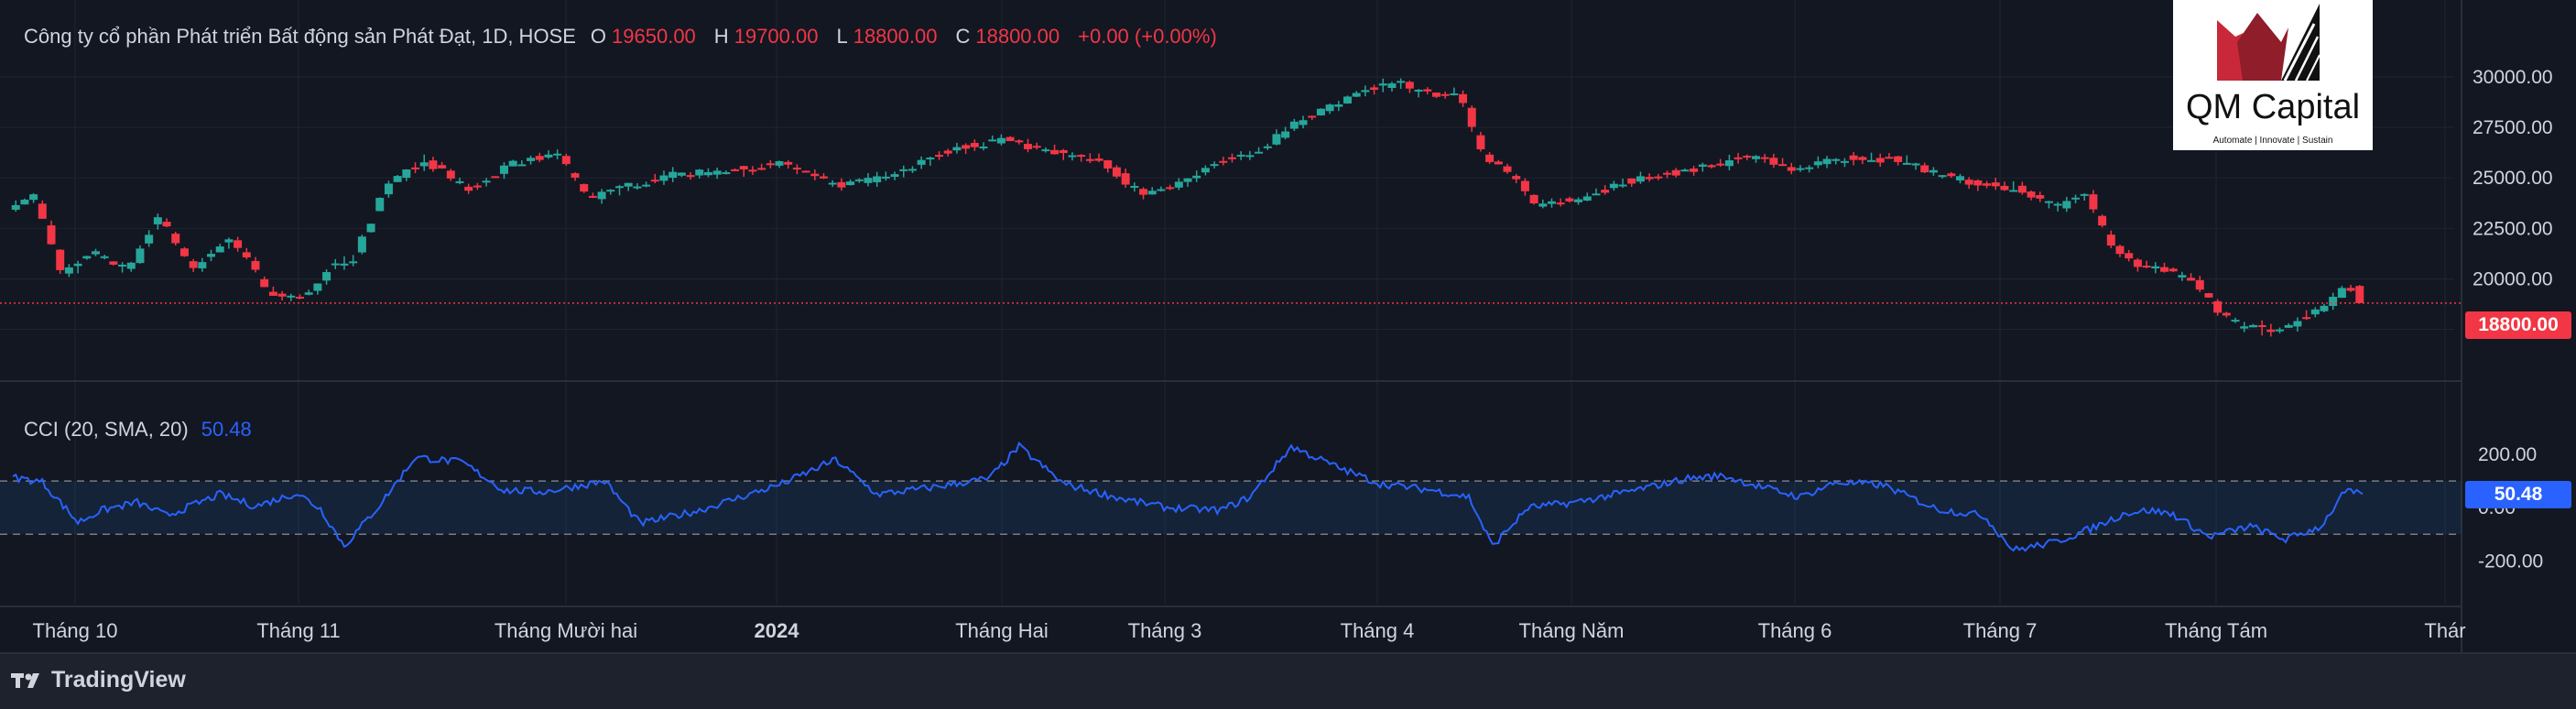 This screenshot has height=709, width=2576. I want to click on change-value: +0.00 (+0.00%), so click(1147, 36).